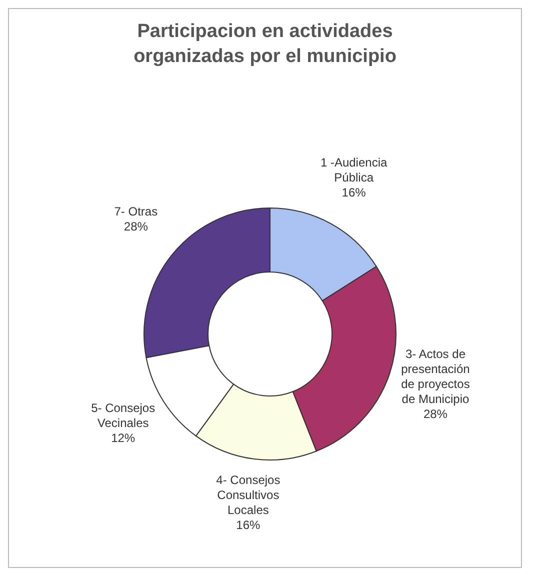 This screenshot has width=541, height=579. Describe the element at coordinates (265, 44) in the screenshot. I see `chart-title: Participacion en actividades organizadas por el municipio` at that location.